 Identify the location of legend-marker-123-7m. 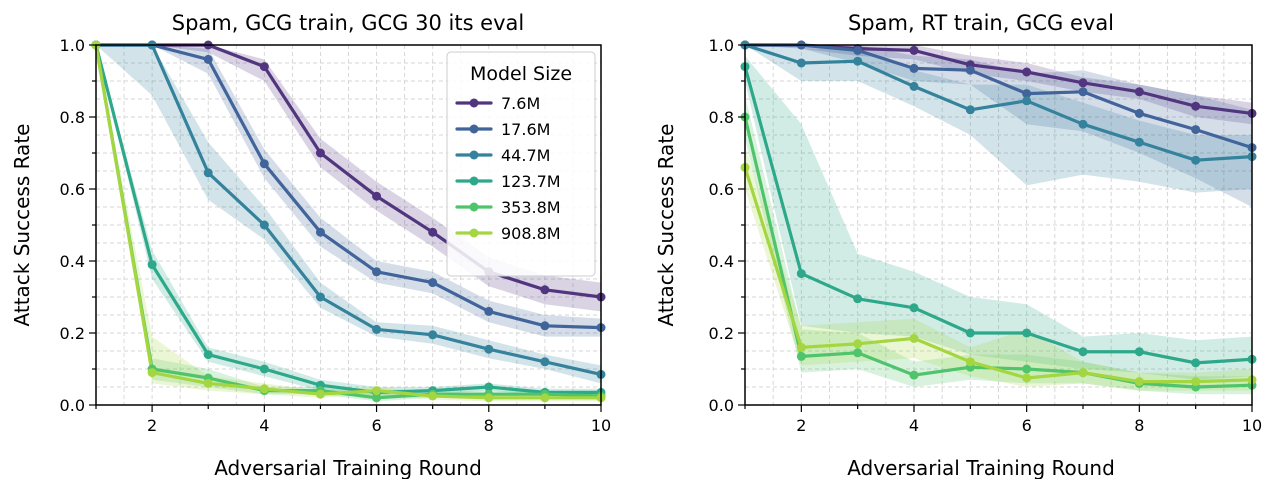
(474, 181).